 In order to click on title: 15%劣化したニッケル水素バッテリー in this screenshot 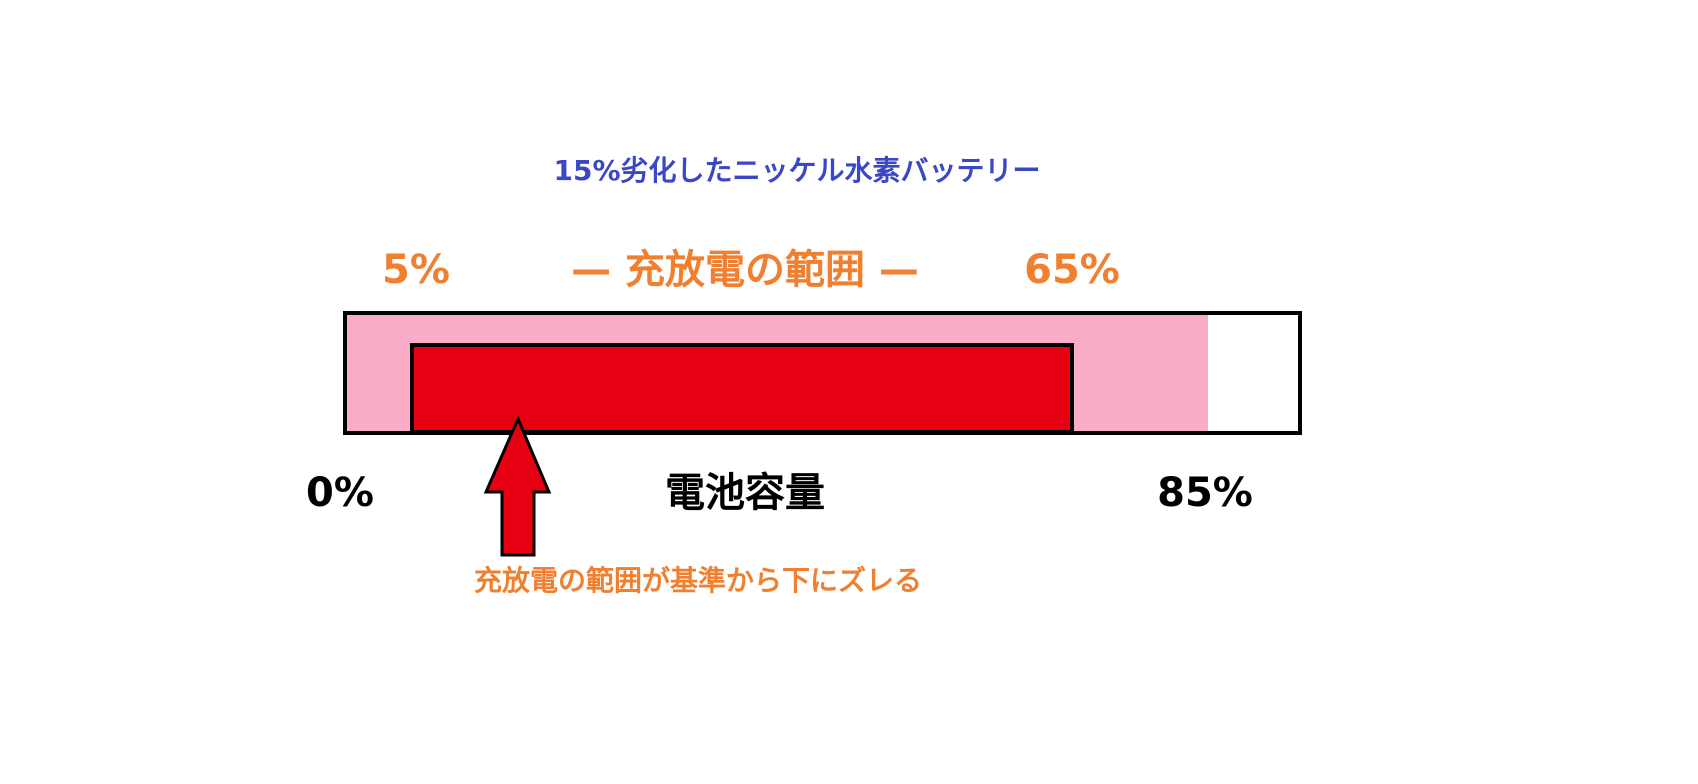, I will do `click(796, 170)`.